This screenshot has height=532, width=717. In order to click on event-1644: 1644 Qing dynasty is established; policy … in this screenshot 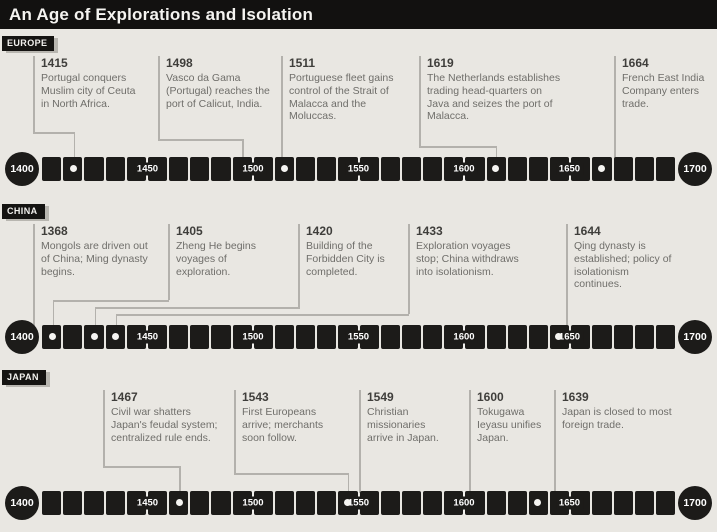, I will do `click(622, 257)`.